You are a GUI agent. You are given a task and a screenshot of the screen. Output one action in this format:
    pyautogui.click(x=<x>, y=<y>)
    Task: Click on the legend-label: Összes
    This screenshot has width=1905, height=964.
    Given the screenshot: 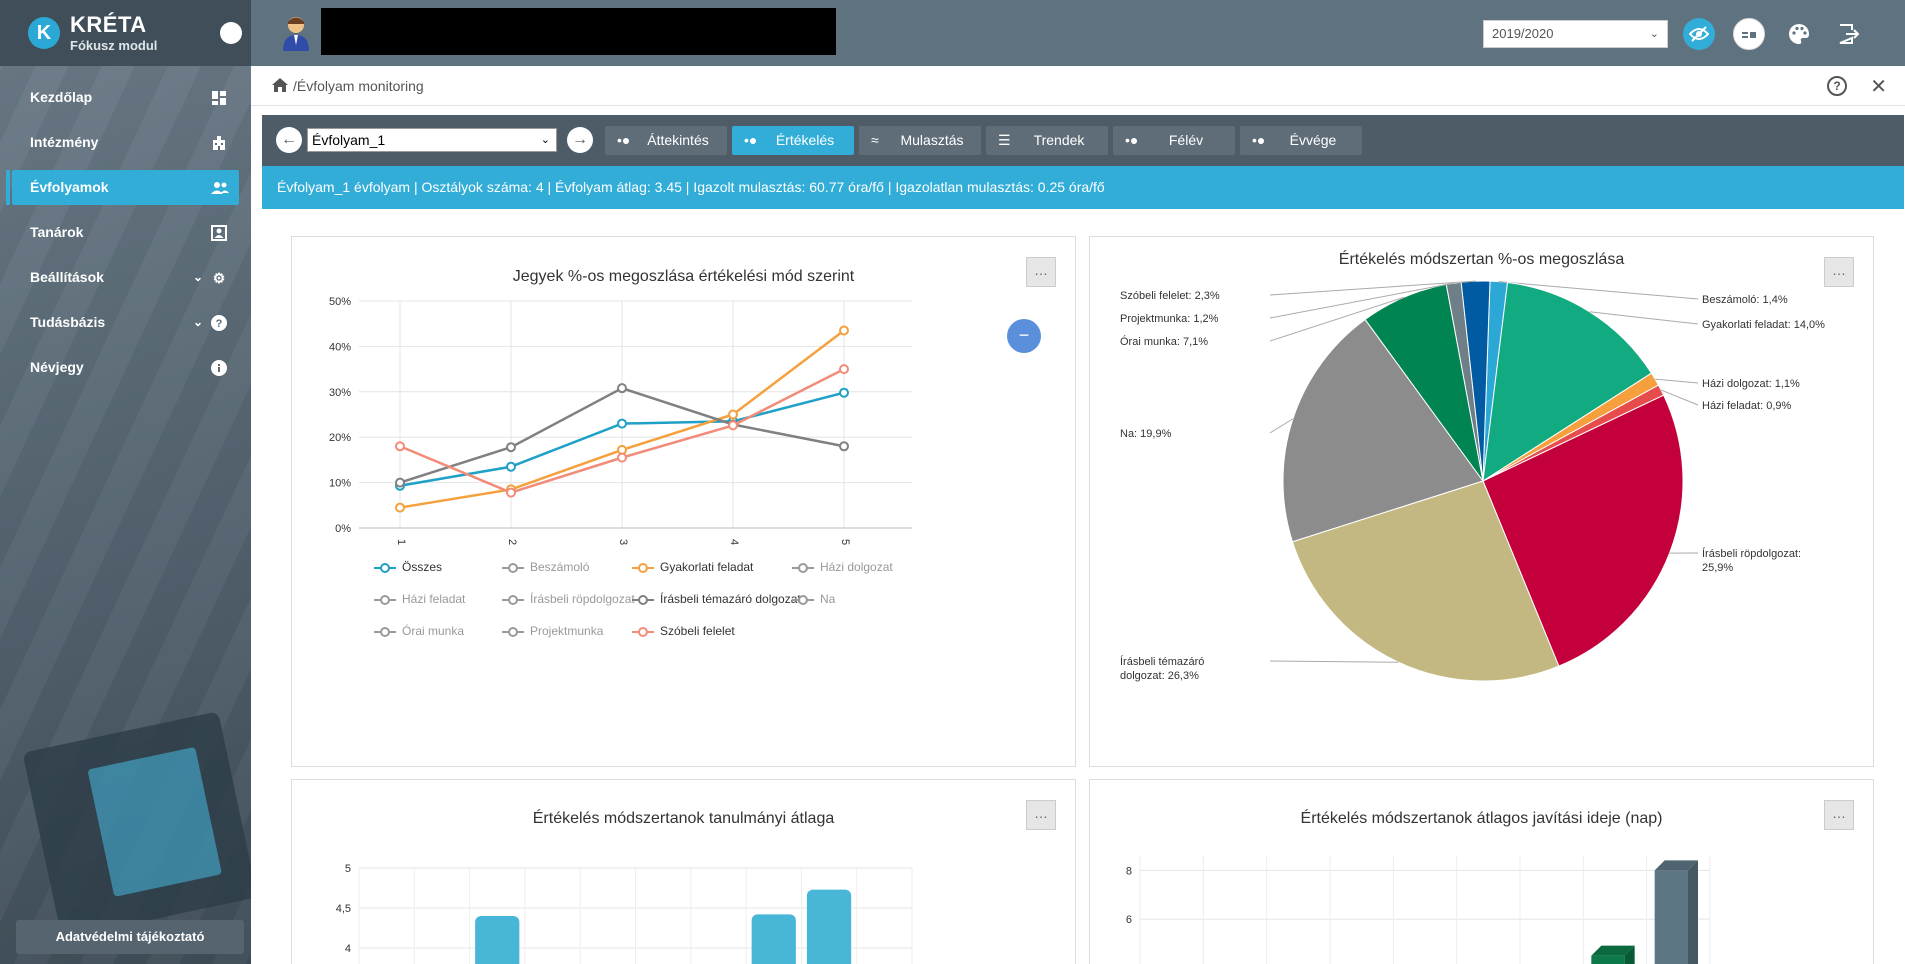 What is the action you would take?
    pyautogui.click(x=422, y=567)
    